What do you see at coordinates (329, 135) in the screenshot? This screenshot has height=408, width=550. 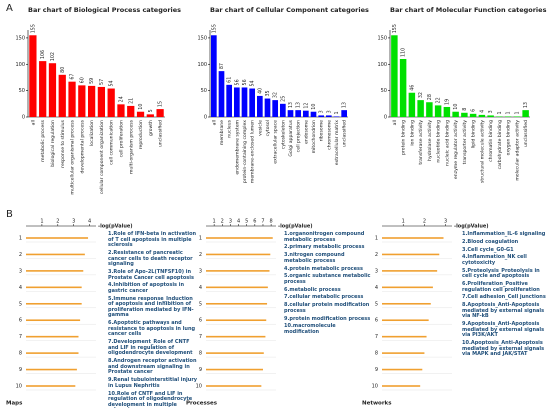 I see `x-tick-label: chromosome` at bounding box center [329, 135].